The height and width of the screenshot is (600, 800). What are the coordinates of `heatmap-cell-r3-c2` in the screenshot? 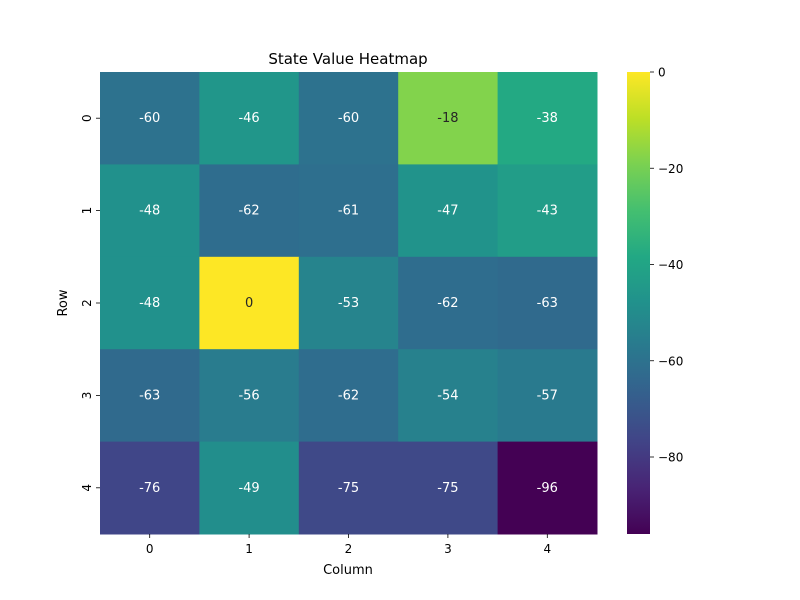 It's located at (348, 396).